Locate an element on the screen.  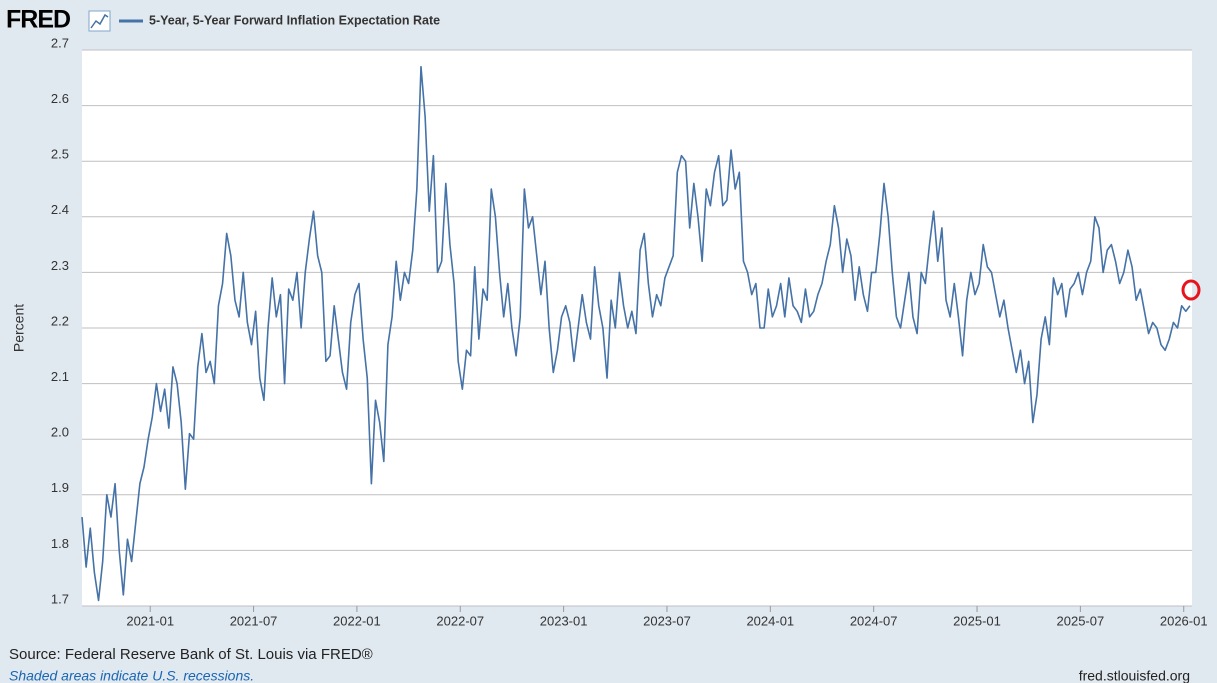
y-tick-label: 2.0 is located at coordinates (60, 432).